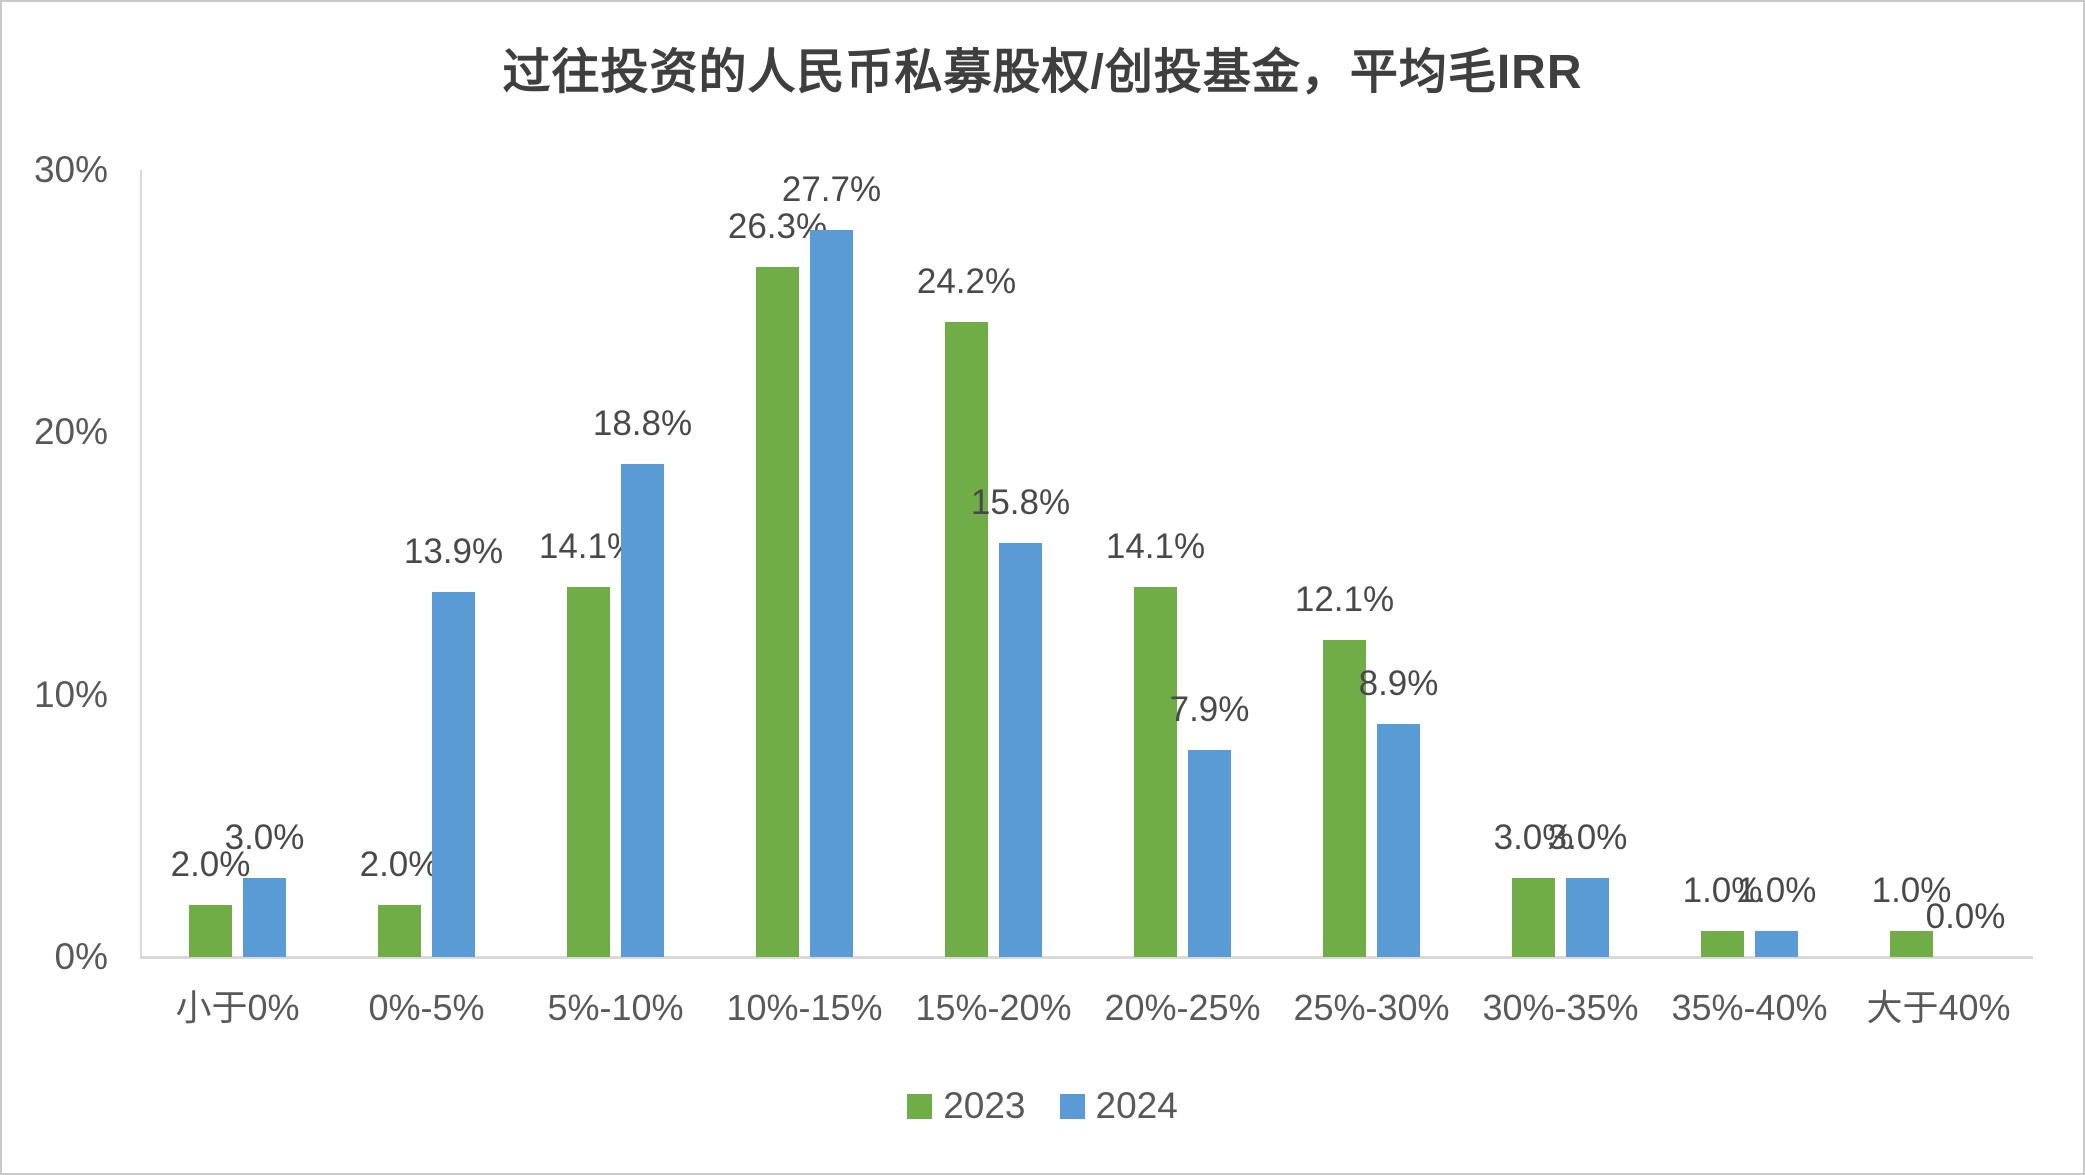 This screenshot has width=2085, height=1175. I want to click on bar-value-label-2024-0%-5%: 13.9%, so click(453, 552).